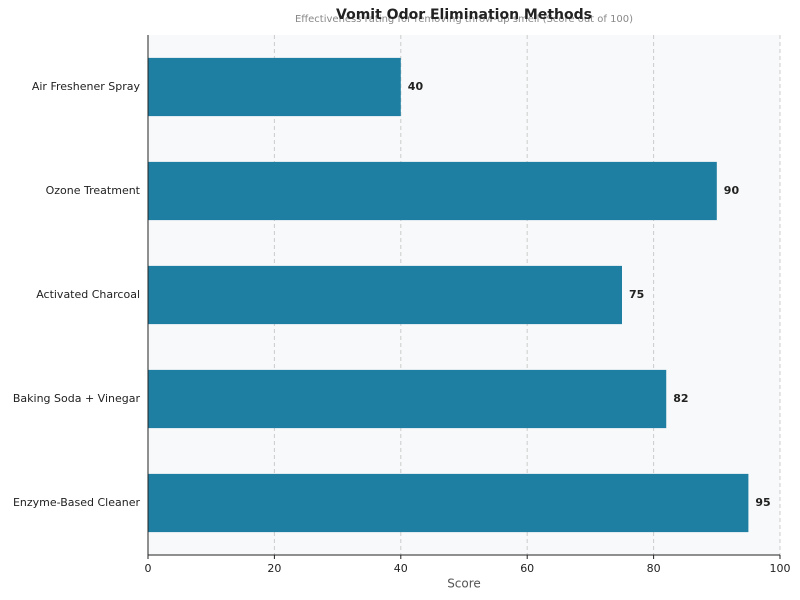  Describe the element at coordinates (654, 568) in the screenshot. I see `x-tick-label: 80` at that location.